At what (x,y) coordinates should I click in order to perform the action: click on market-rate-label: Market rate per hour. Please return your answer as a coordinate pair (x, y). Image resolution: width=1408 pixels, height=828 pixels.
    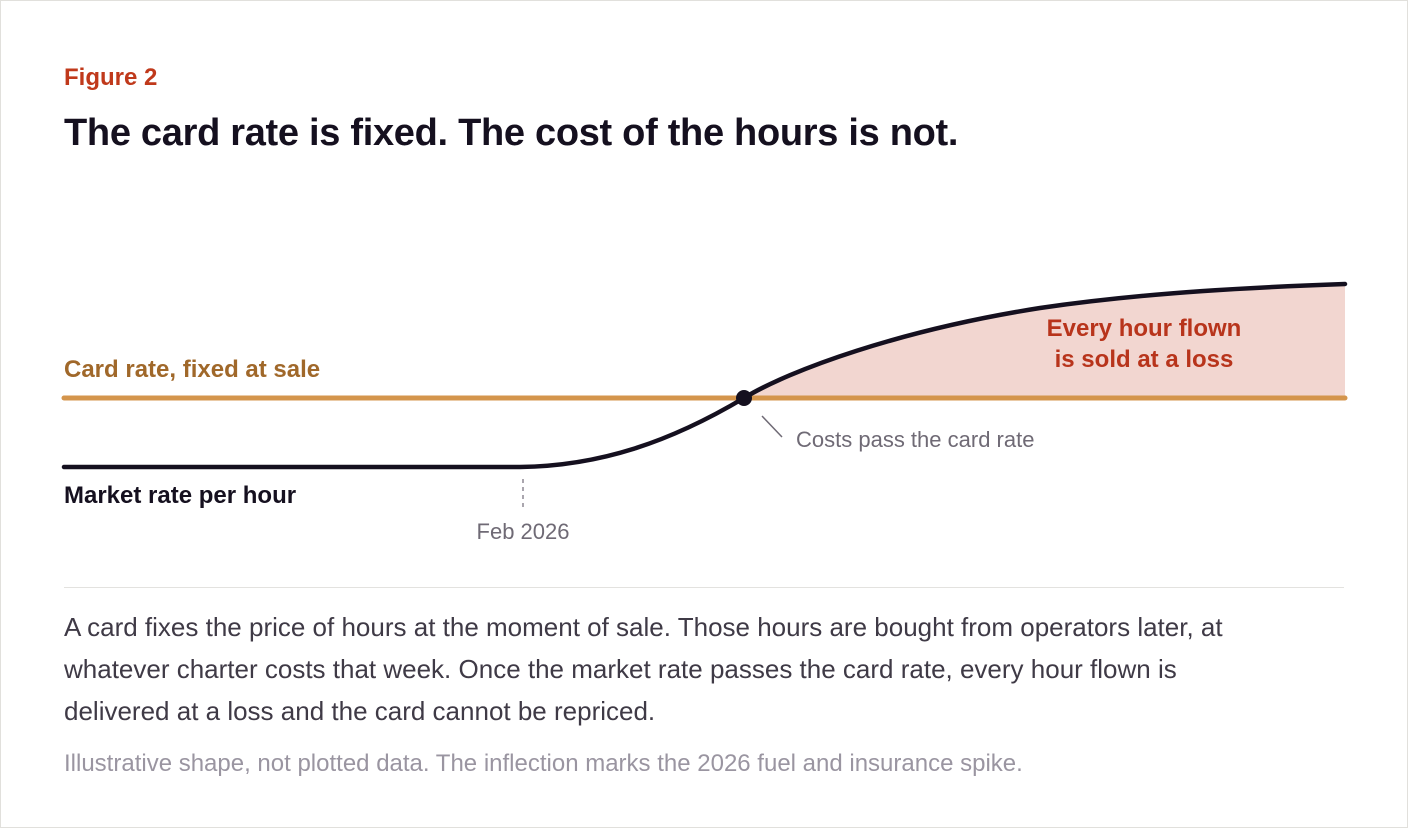
    Looking at the image, I should click on (180, 495).